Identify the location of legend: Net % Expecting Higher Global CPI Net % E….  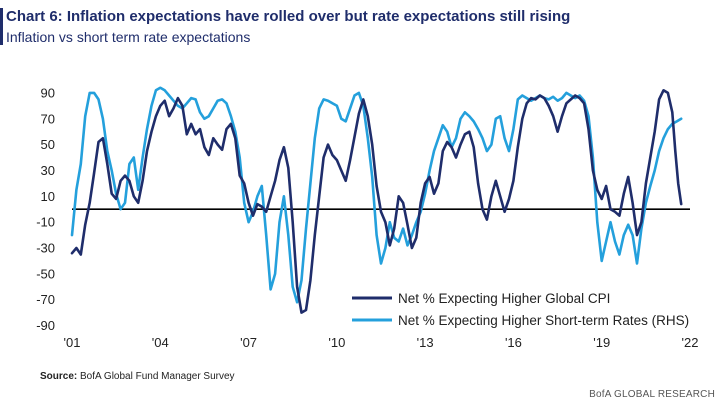
(520, 309).